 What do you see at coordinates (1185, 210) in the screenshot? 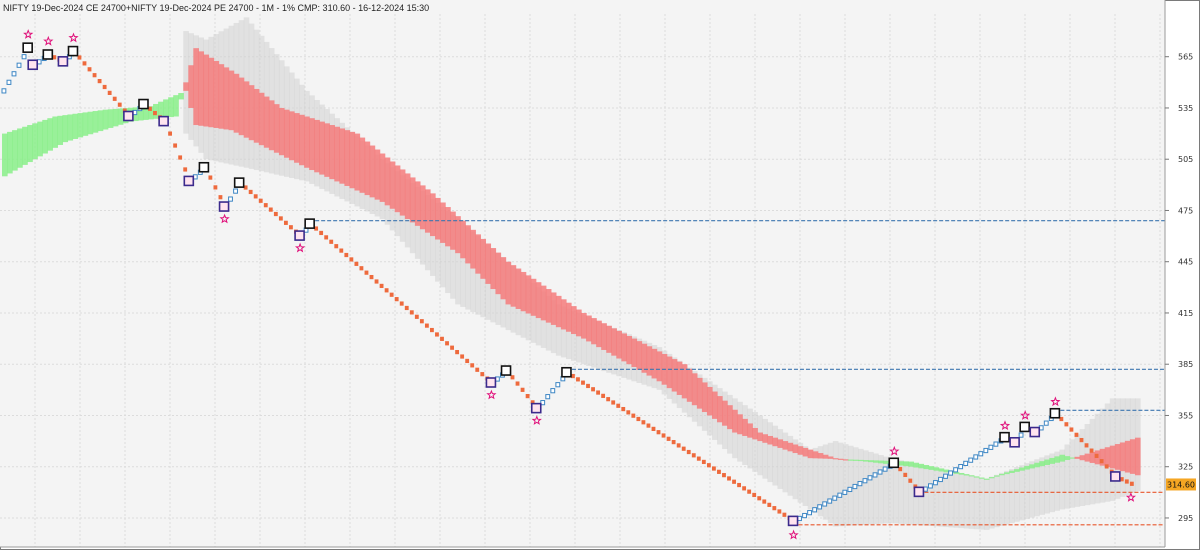
I see `y-tick-label: 475` at bounding box center [1185, 210].